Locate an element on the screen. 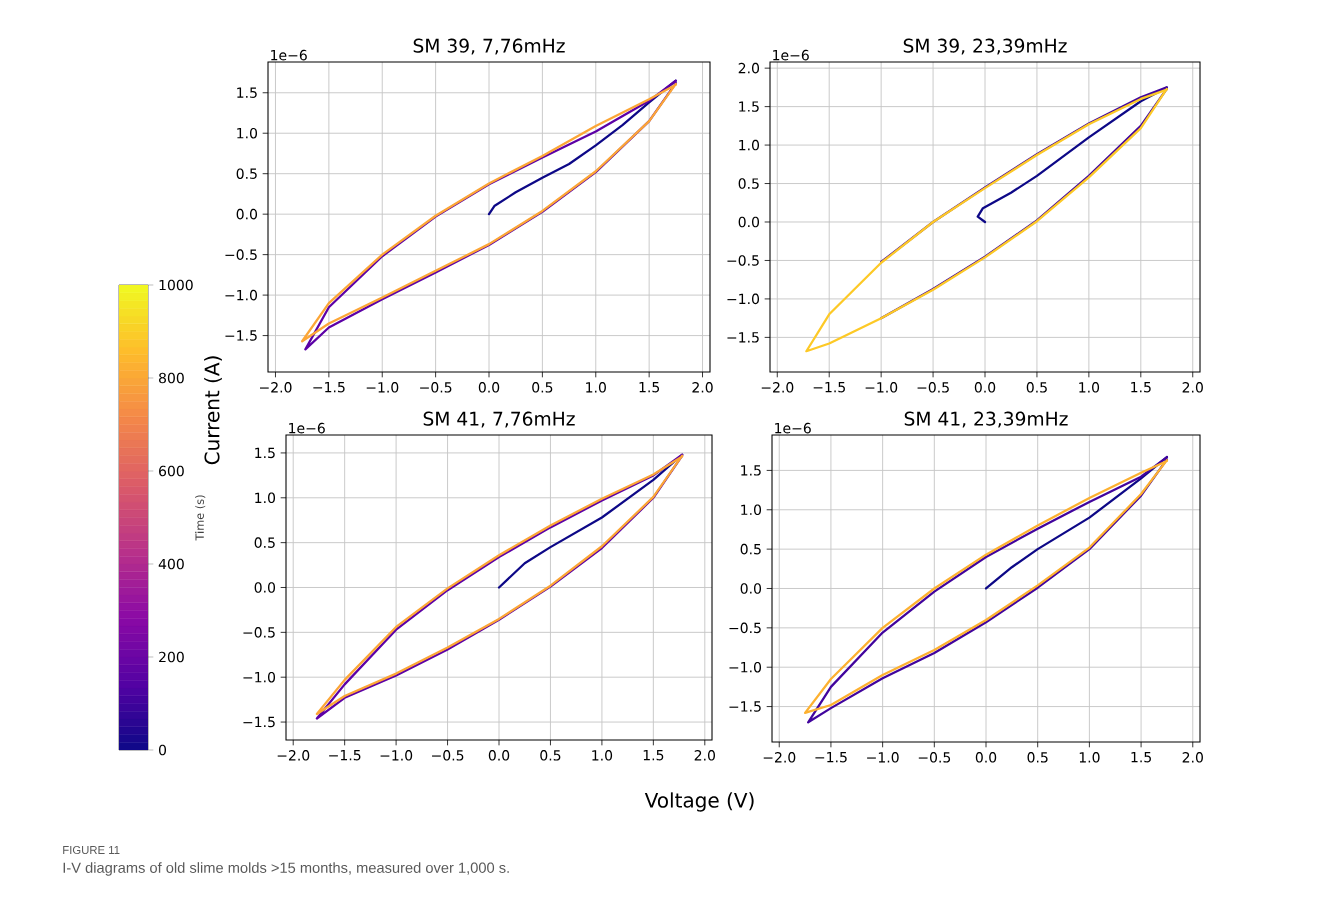  x-axis-title: Voltage (V) is located at coordinates (699, 802).